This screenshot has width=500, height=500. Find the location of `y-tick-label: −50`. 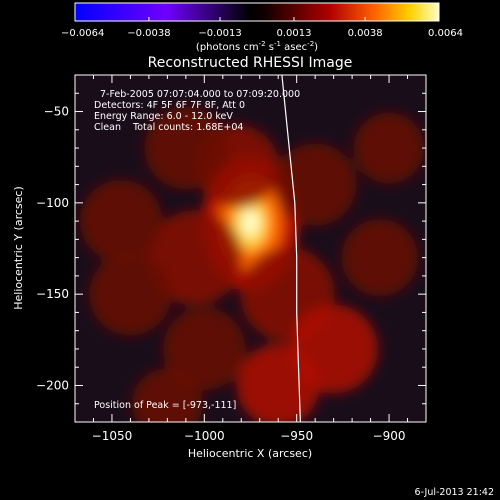

y-tick-label: −50 is located at coordinates (56, 112).